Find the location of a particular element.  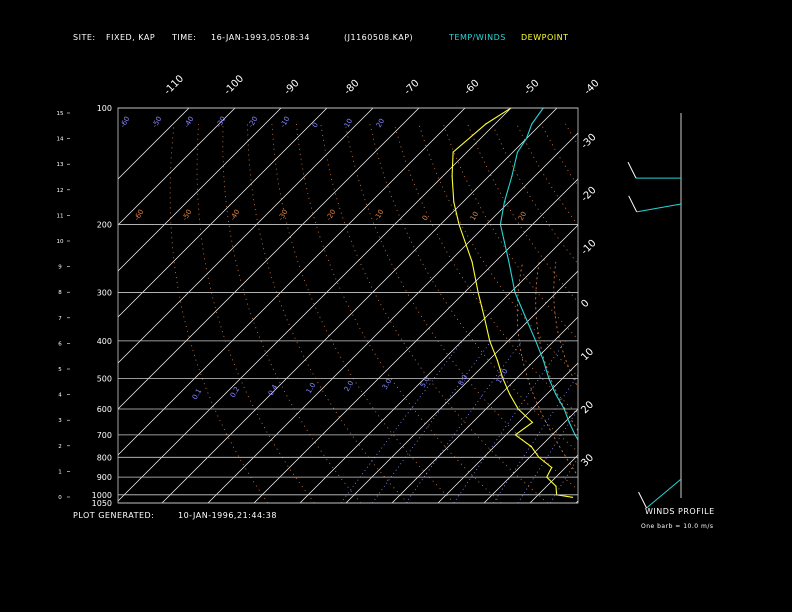

adiabat-top-label: -10 is located at coordinates (285, 122).